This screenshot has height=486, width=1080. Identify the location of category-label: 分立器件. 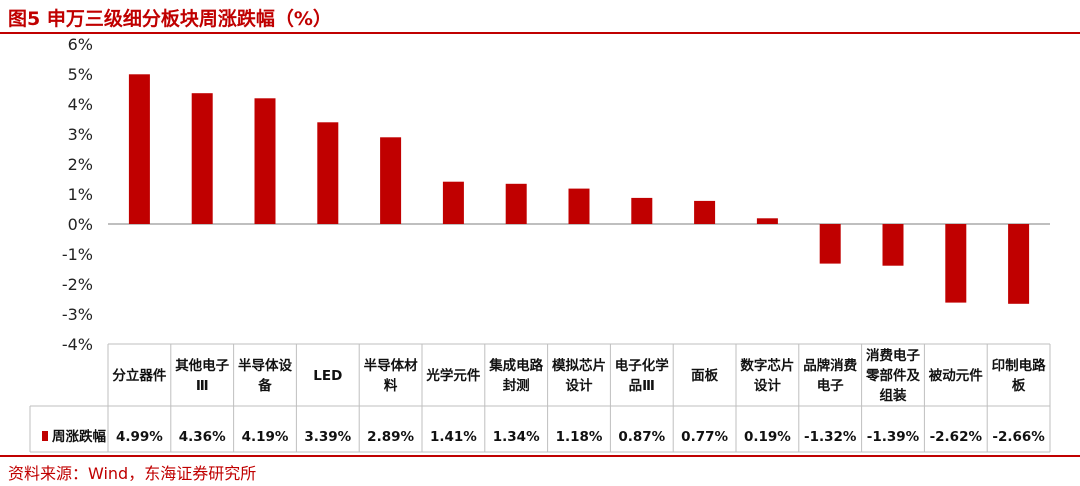
(139, 375).